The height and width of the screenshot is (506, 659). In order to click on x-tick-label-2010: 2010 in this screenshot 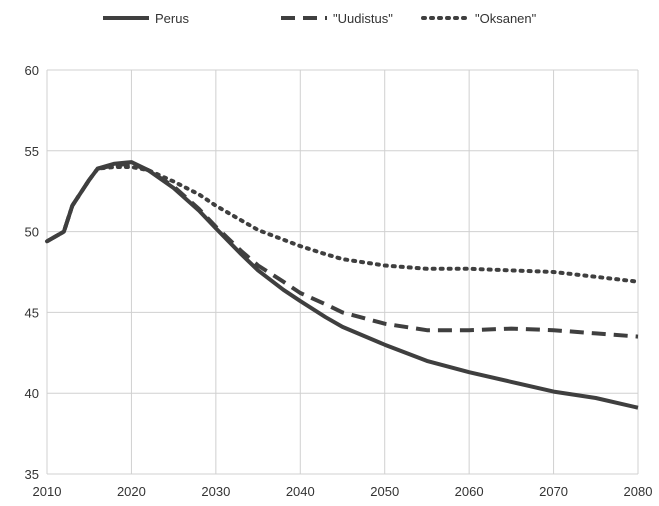, I will do `click(47, 491)`.